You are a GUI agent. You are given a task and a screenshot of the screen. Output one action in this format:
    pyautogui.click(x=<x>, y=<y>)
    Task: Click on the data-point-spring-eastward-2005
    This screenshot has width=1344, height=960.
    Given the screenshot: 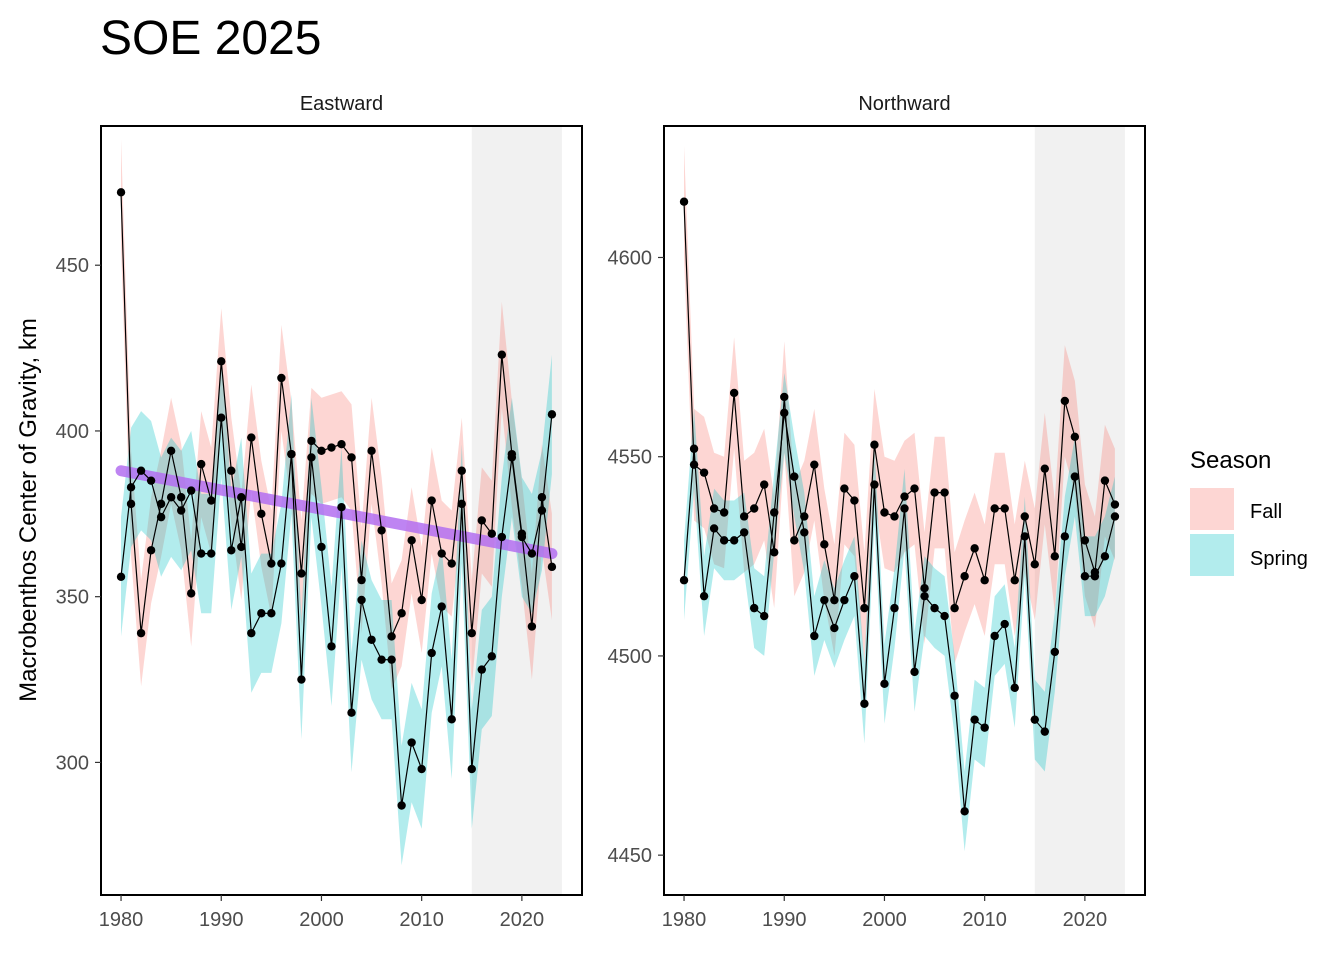 What is the action you would take?
    pyautogui.click(x=371, y=639)
    